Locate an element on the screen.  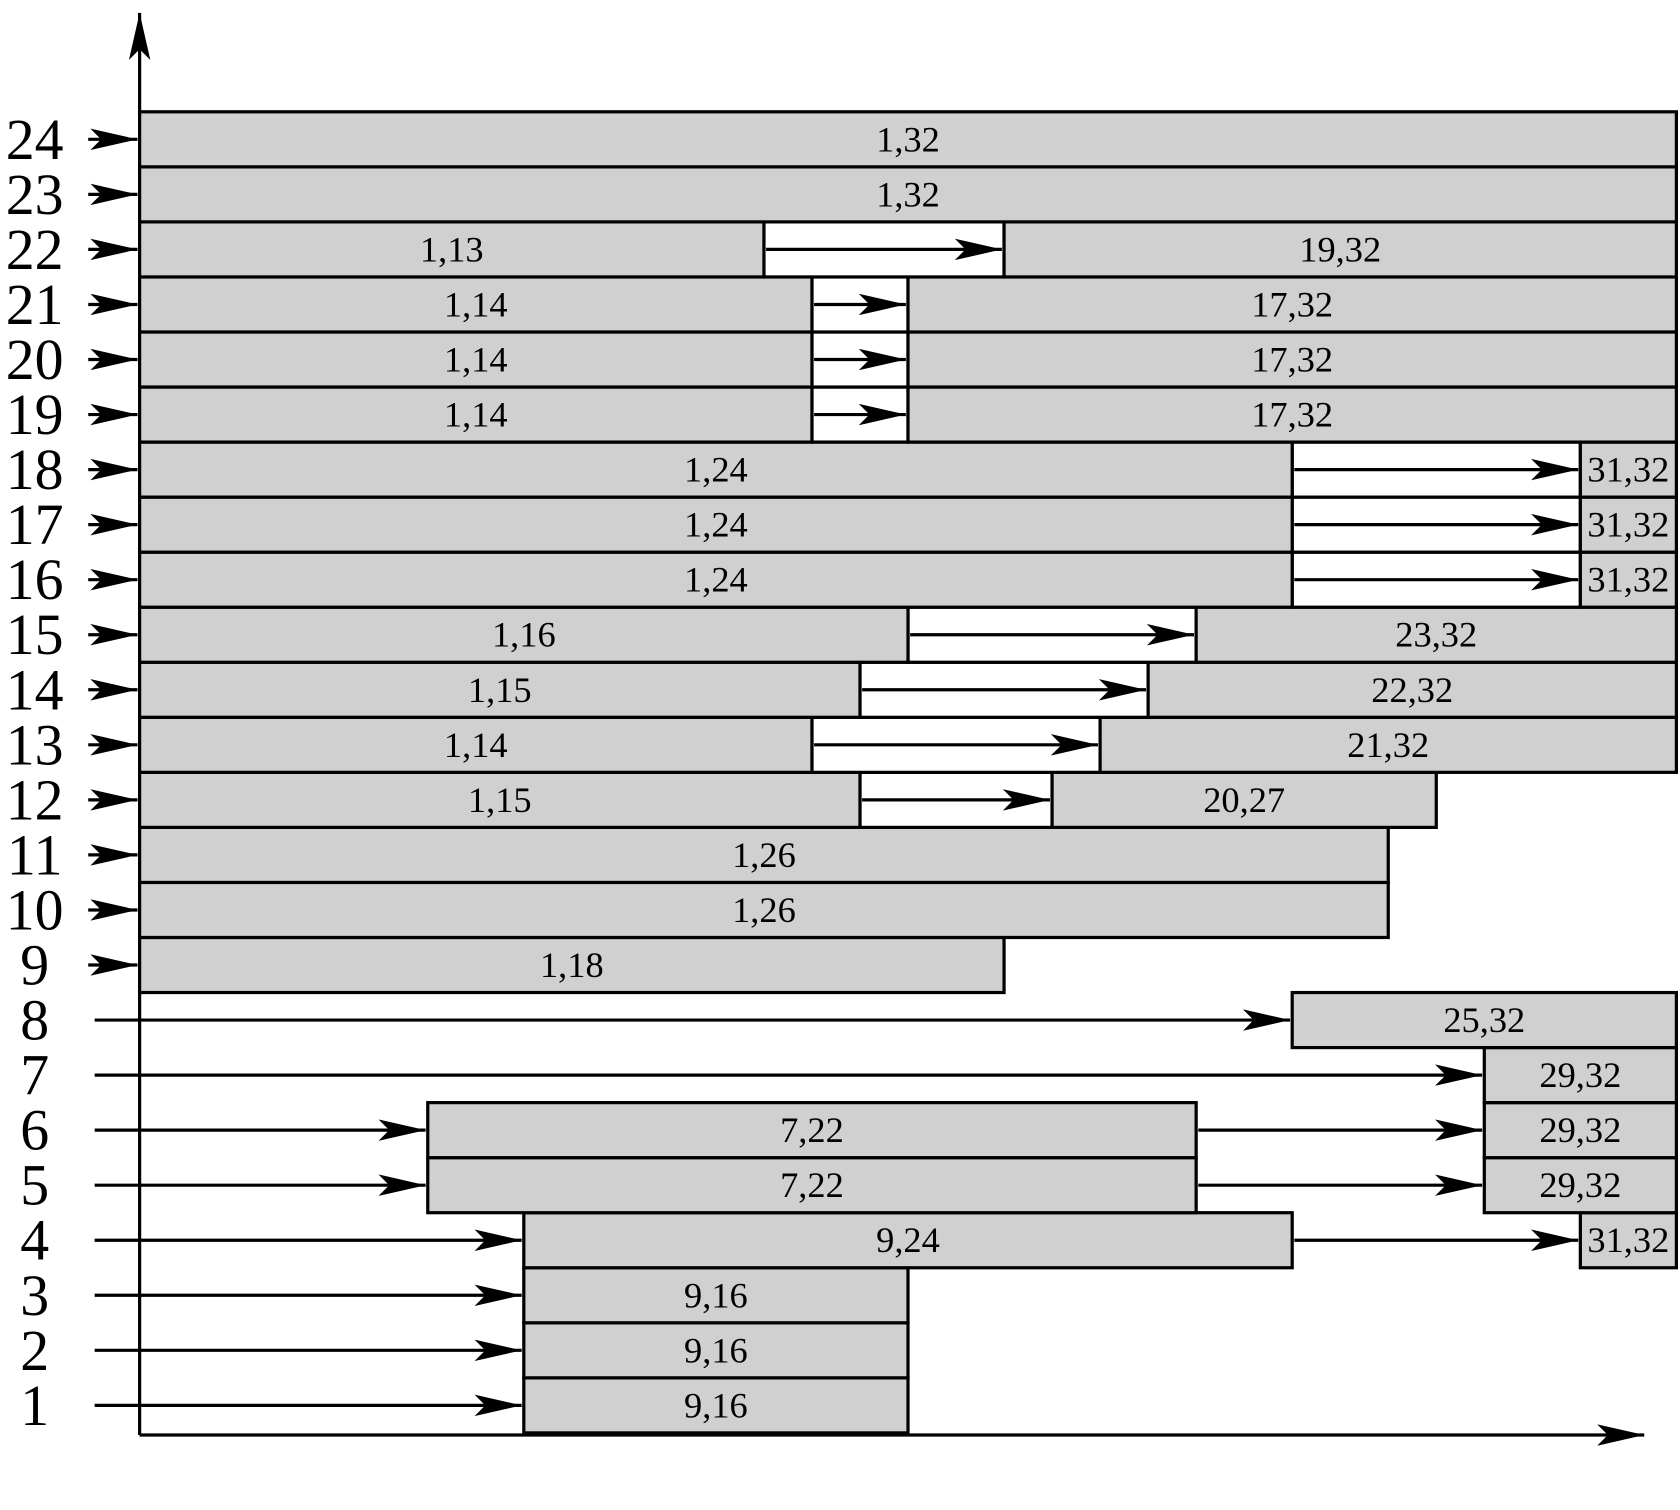
segment-label: 1,13 is located at coordinates (452, 249).